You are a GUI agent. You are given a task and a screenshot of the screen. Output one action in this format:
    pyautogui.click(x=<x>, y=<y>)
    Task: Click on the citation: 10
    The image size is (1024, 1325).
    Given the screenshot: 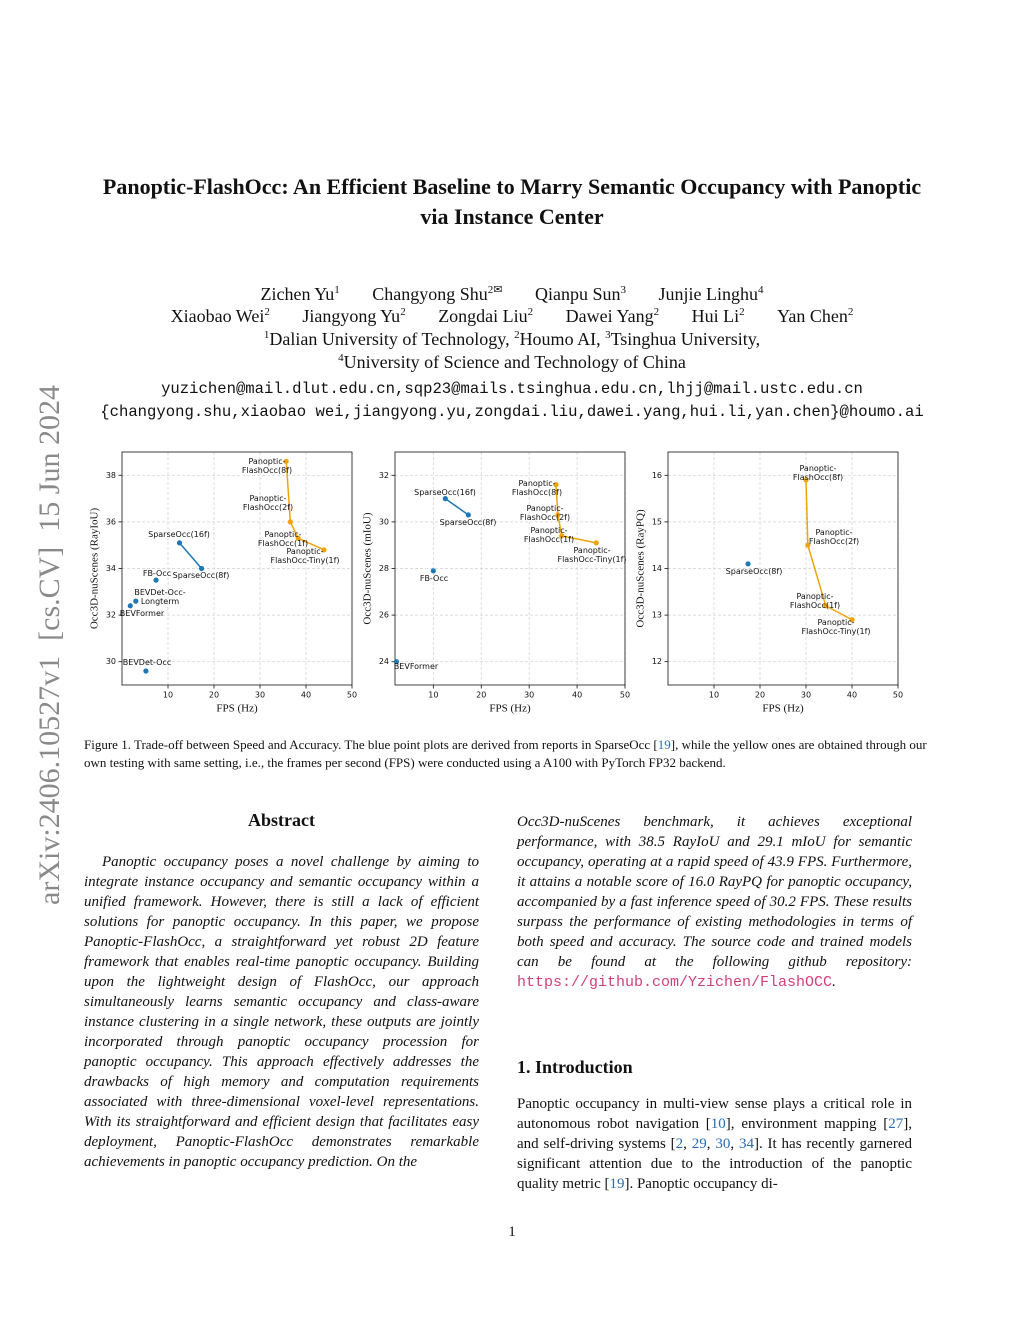 What is the action you would take?
    pyautogui.click(x=718, y=1124)
    